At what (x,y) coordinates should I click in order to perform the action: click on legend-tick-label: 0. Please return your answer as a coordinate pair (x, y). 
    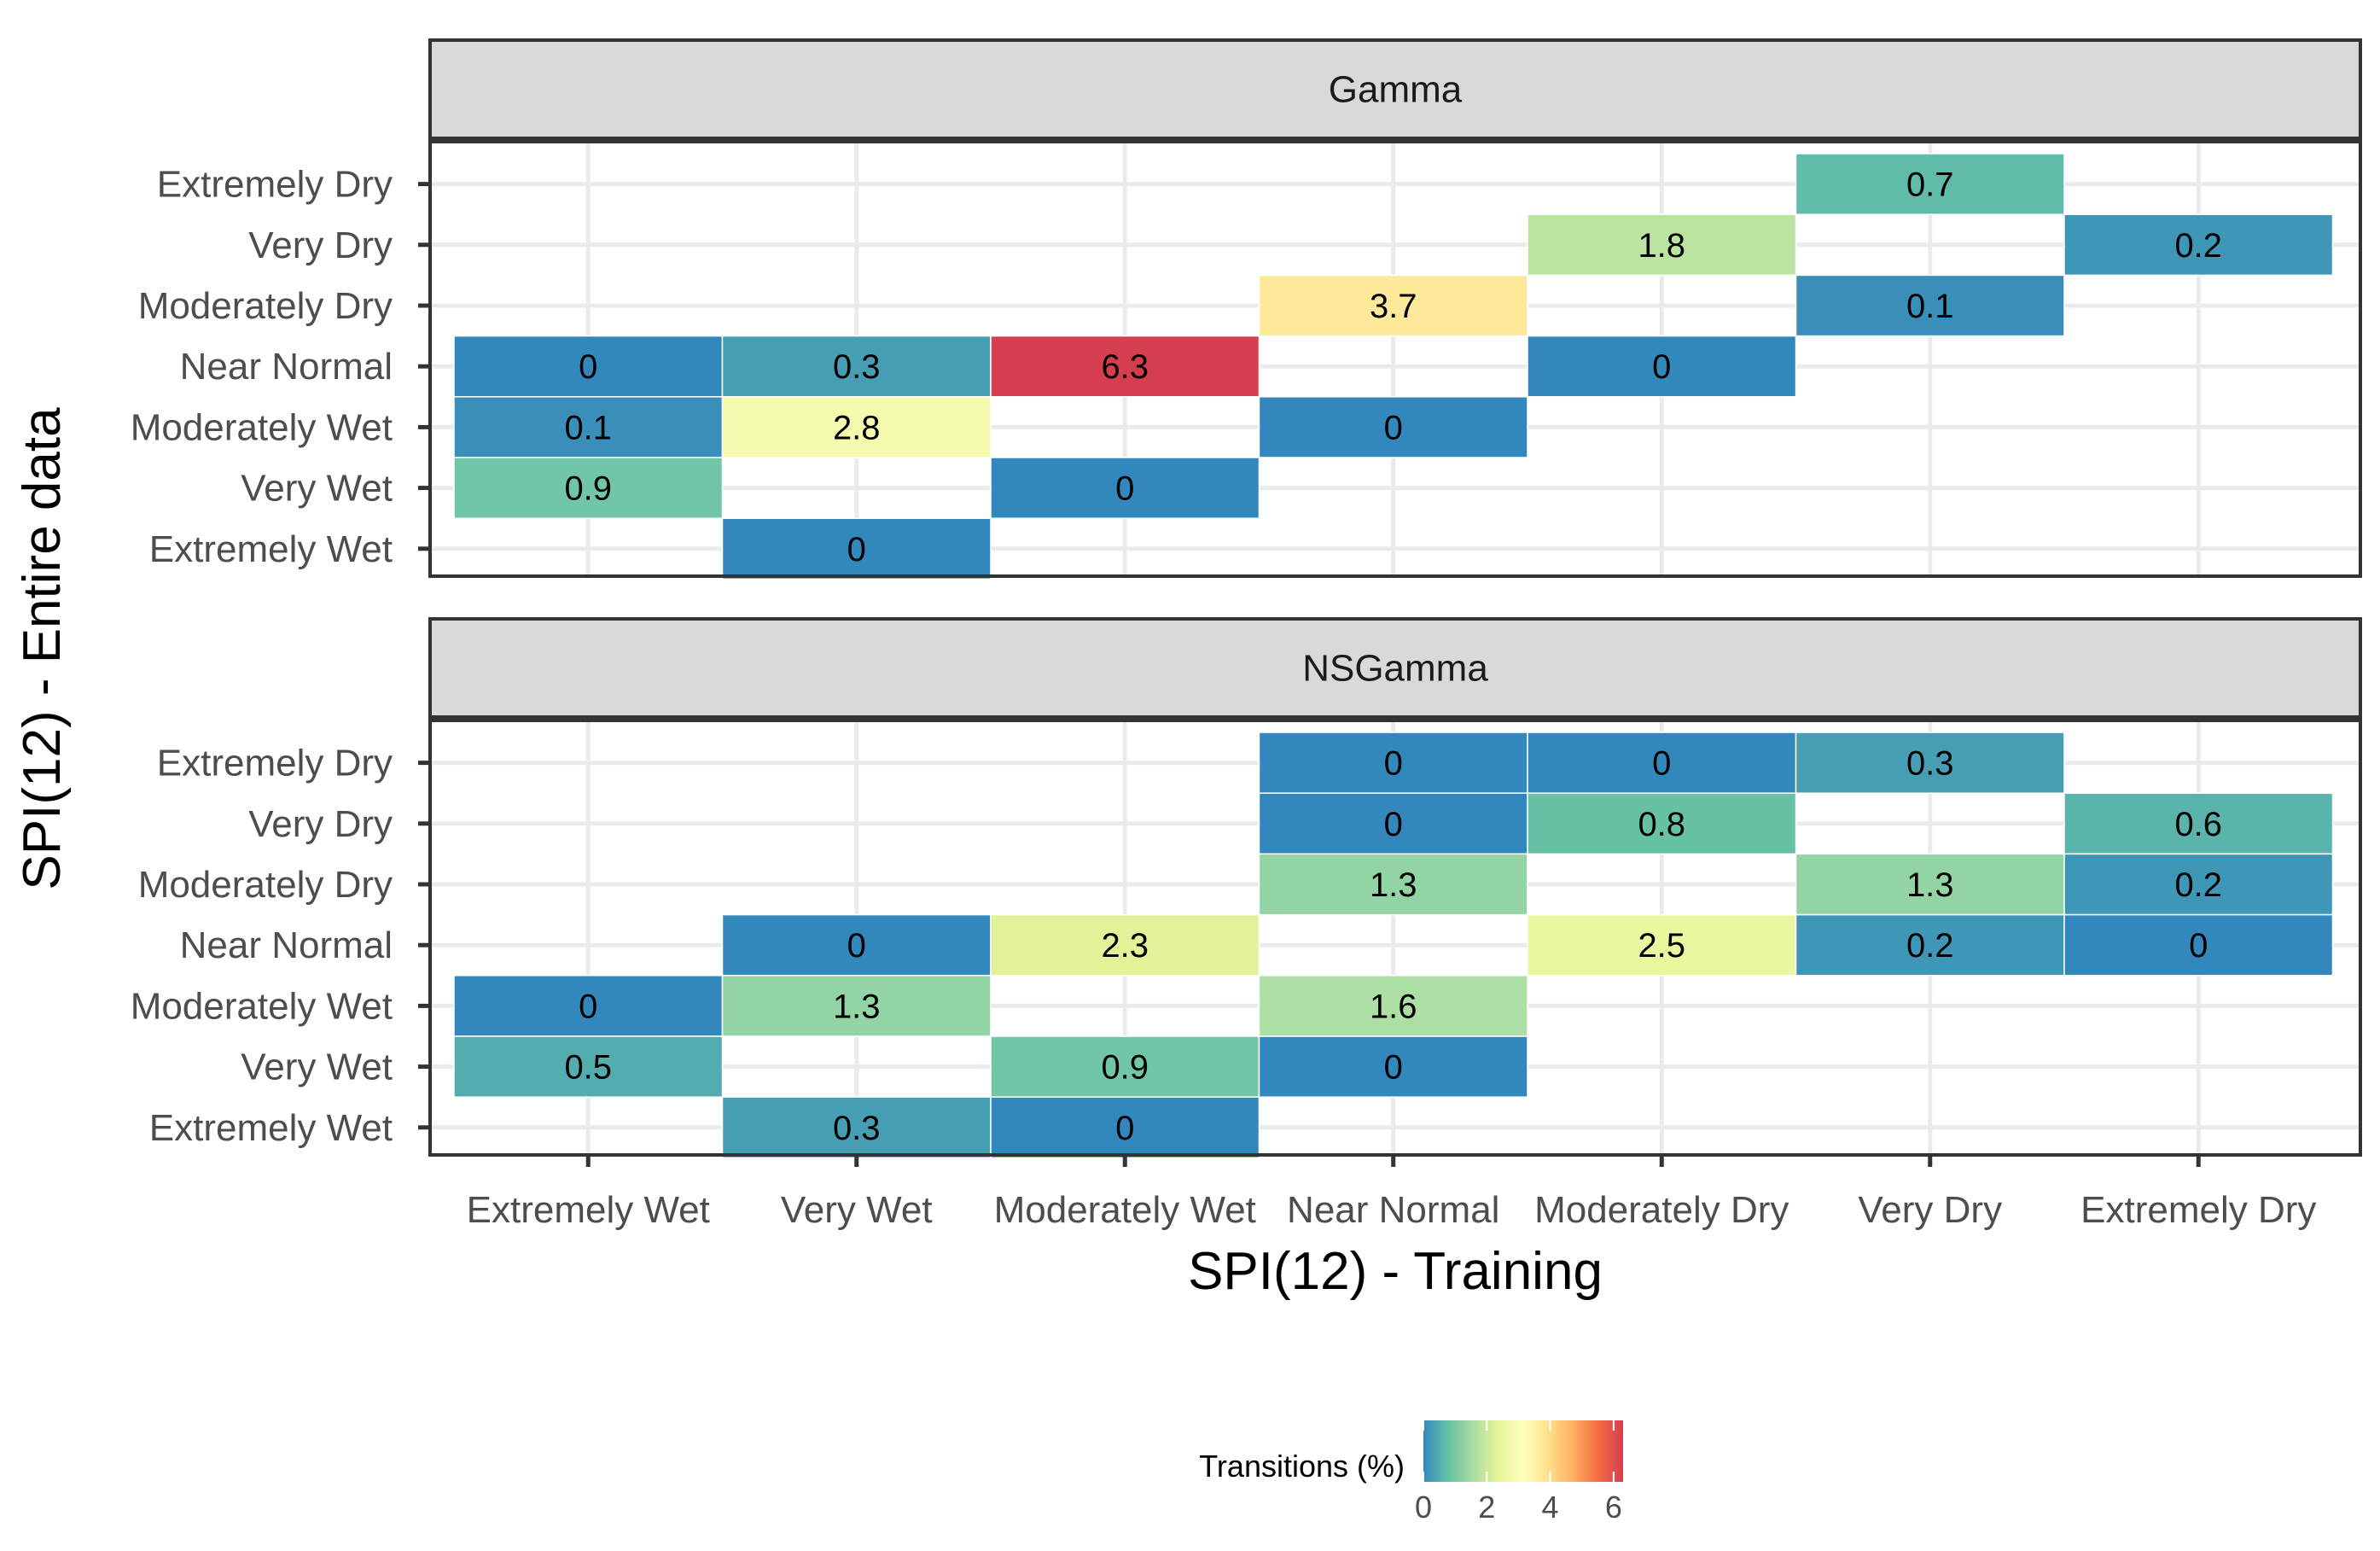
    Looking at the image, I should click on (1424, 1507).